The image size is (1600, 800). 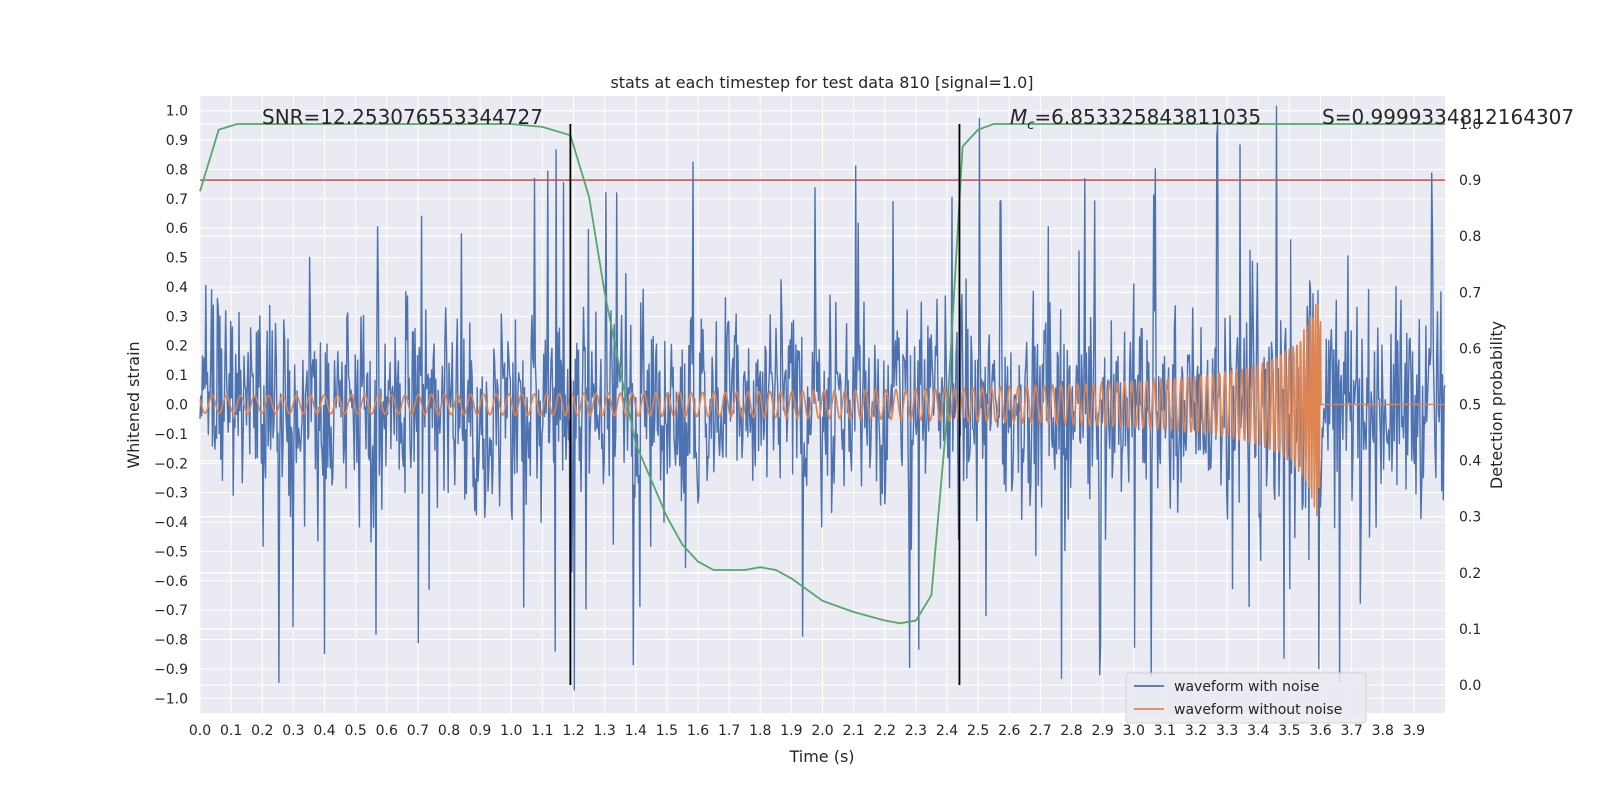 I want to click on x-tick-label: 2.9, so click(x=1102, y=731).